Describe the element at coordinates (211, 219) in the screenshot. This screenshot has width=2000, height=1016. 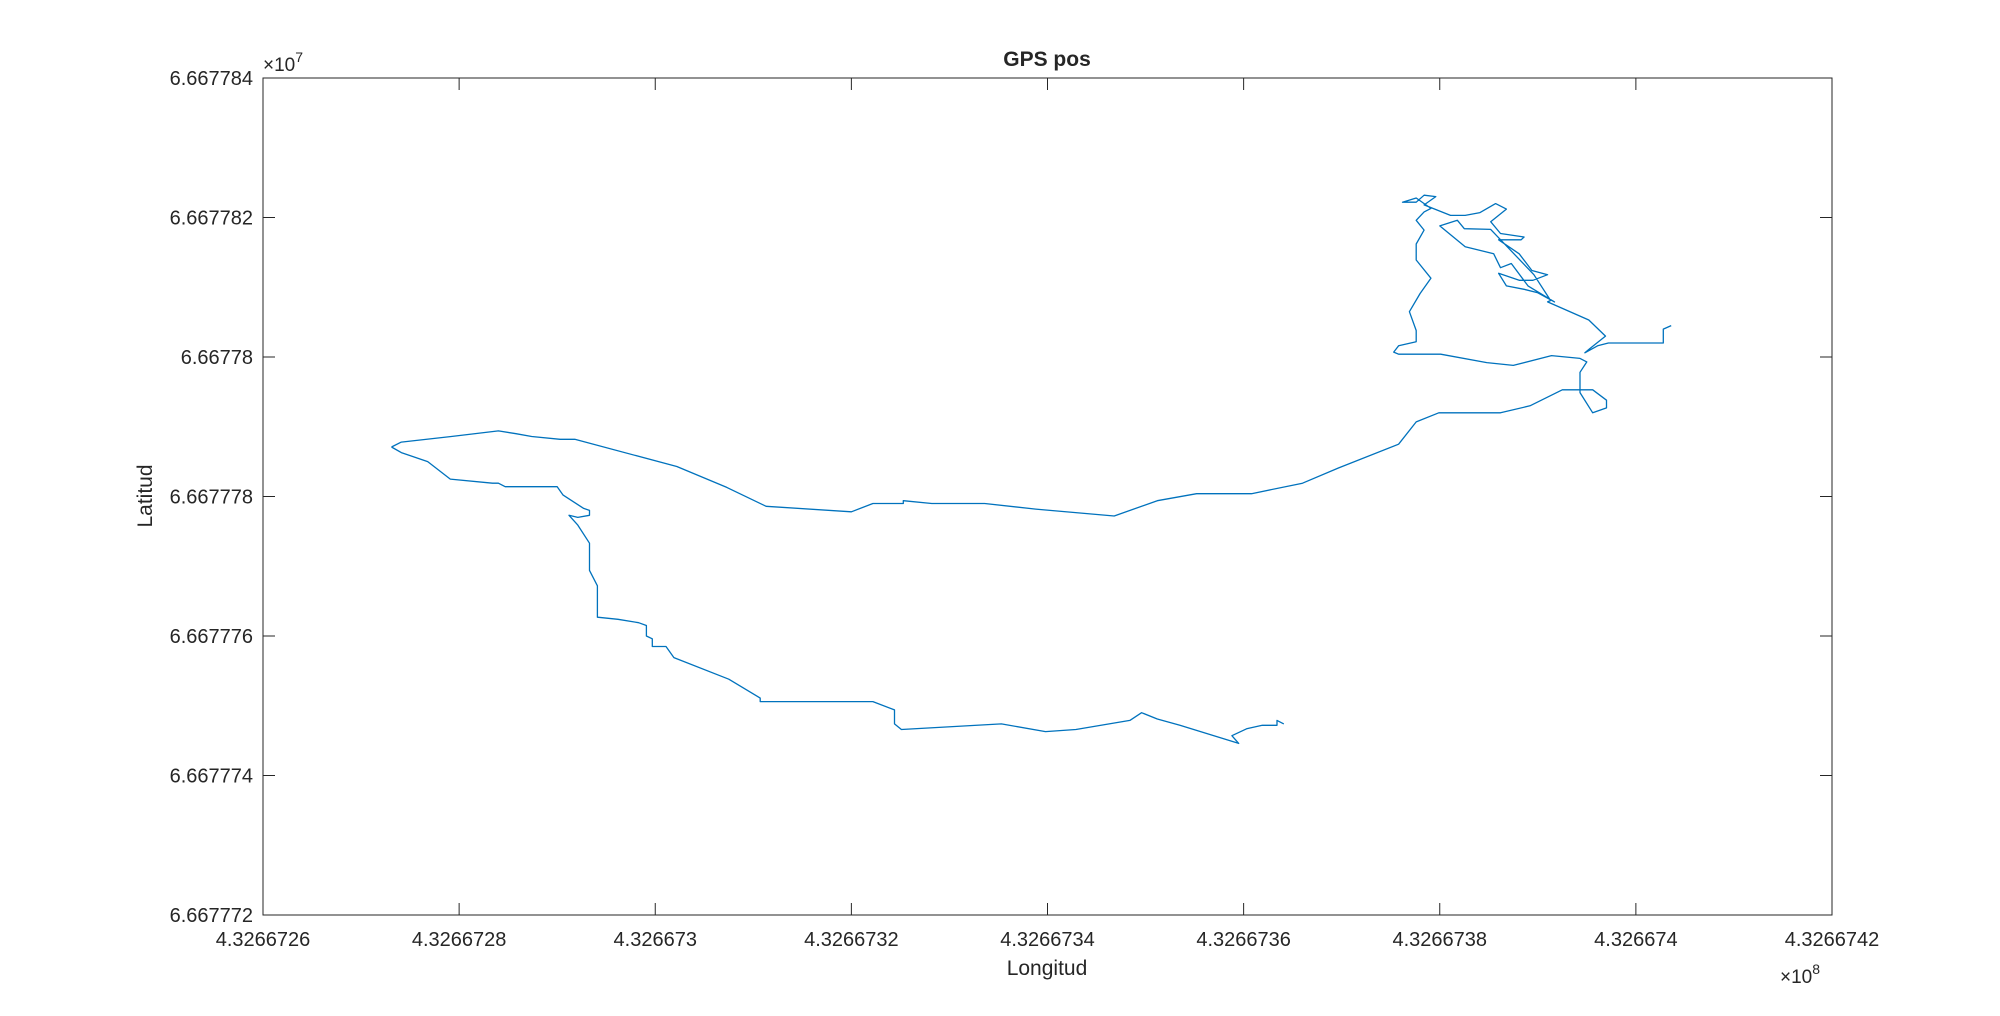
I see `y-tick-label: 6.667782` at that location.